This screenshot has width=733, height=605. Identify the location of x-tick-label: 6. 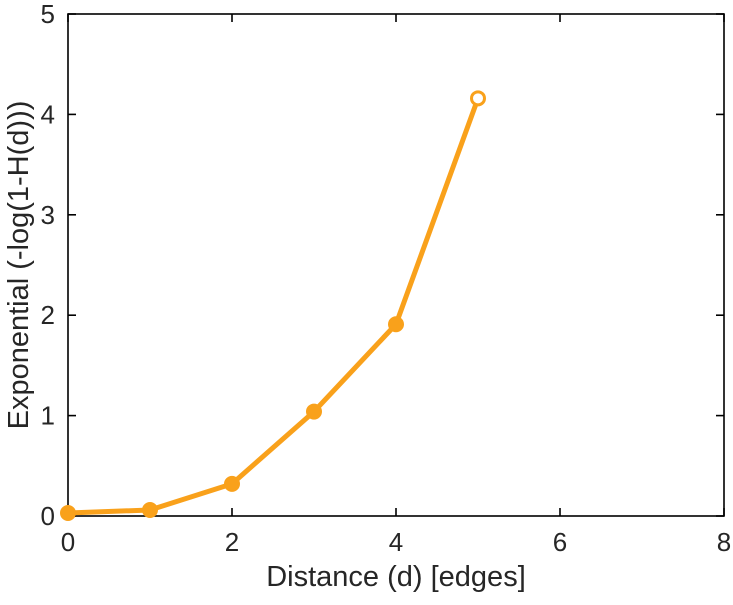
(560, 542).